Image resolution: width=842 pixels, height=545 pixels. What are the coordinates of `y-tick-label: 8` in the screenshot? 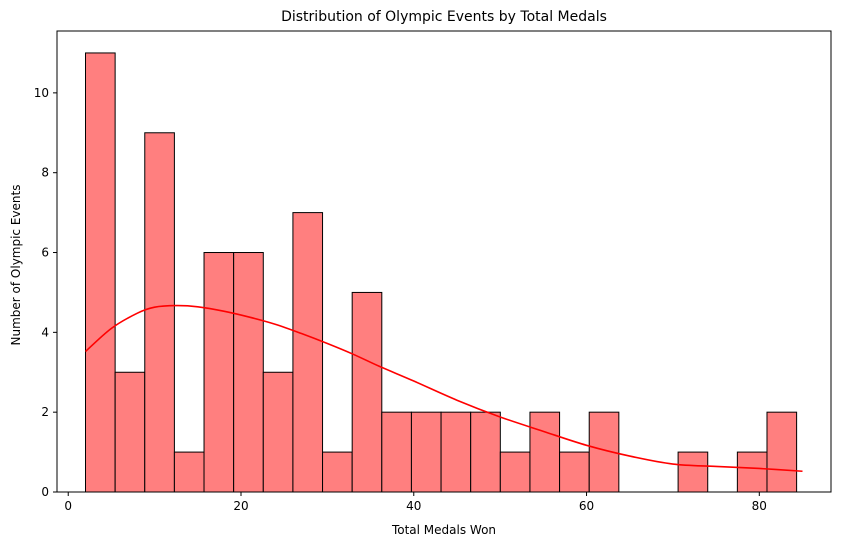 It's located at (45, 173).